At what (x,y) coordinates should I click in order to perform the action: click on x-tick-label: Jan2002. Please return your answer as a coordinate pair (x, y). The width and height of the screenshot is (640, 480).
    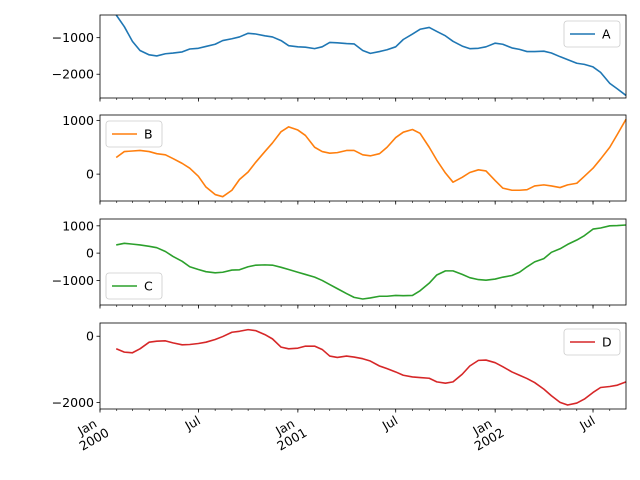
    Looking at the image, I should click on (486, 433).